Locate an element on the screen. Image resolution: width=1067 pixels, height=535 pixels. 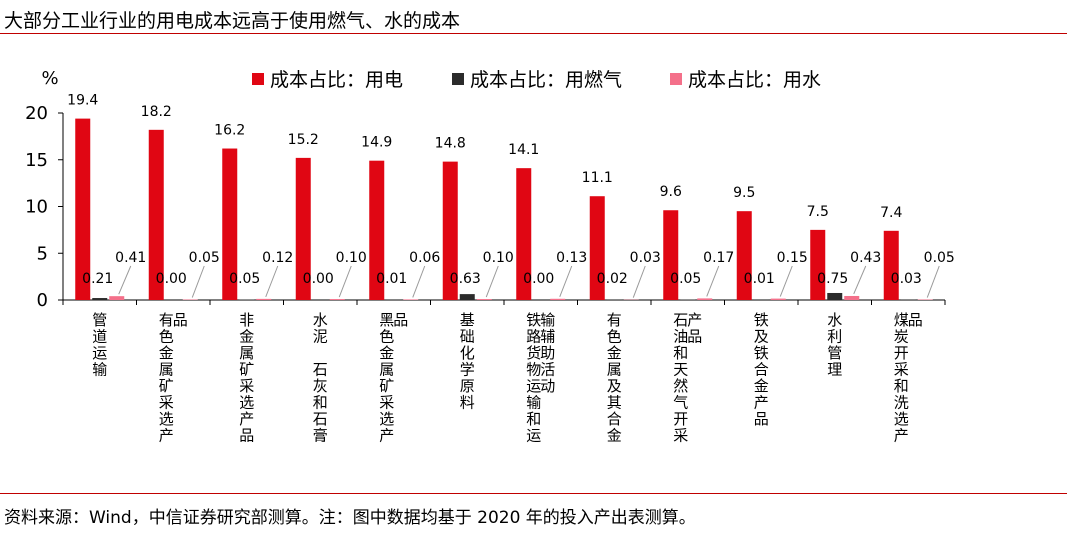
category-label: 煤炭开采和洗选产品 is located at coordinates (908, 378).